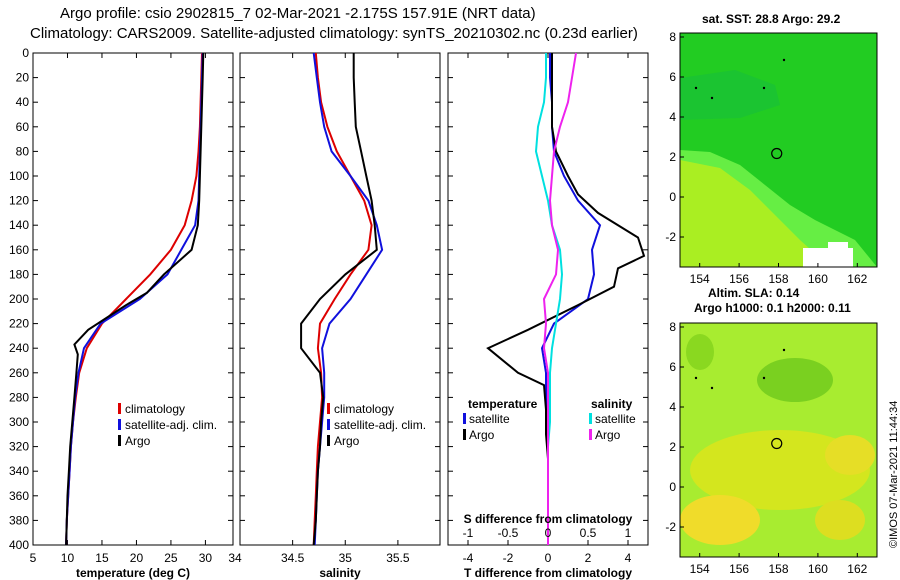  What do you see at coordinates (700, 569) in the screenshot?
I see `x-tick-label: 154` at bounding box center [700, 569].